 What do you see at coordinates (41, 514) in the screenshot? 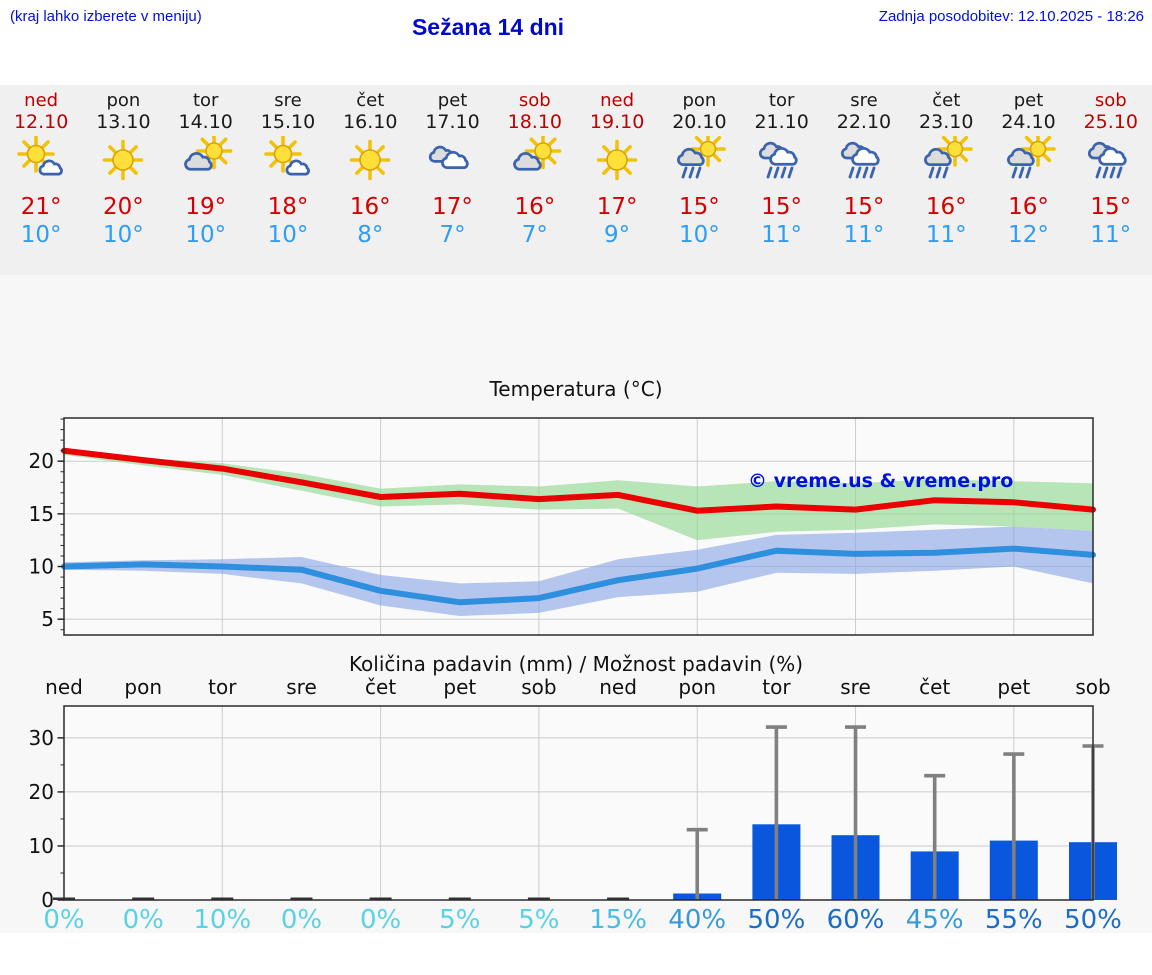
I see `svg-text: 15` at bounding box center [41, 514].